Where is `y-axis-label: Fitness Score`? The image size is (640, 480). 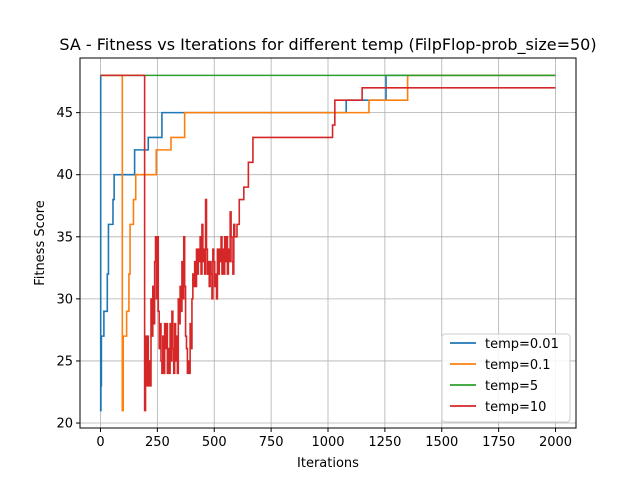 y-axis-label: Fitness Score is located at coordinates (40, 243).